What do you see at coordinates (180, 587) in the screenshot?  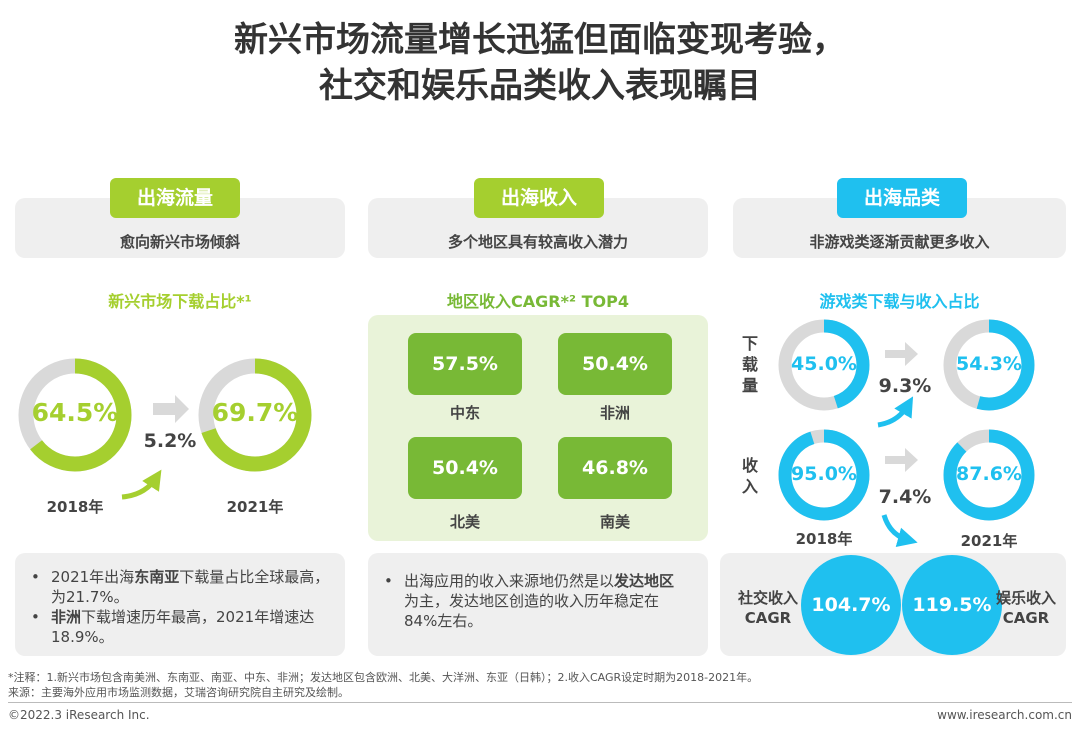 I see `bullet-item: 2021年出海东南亚下载量占比全球最高，为21.7%。` at bounding box center [180, 587].